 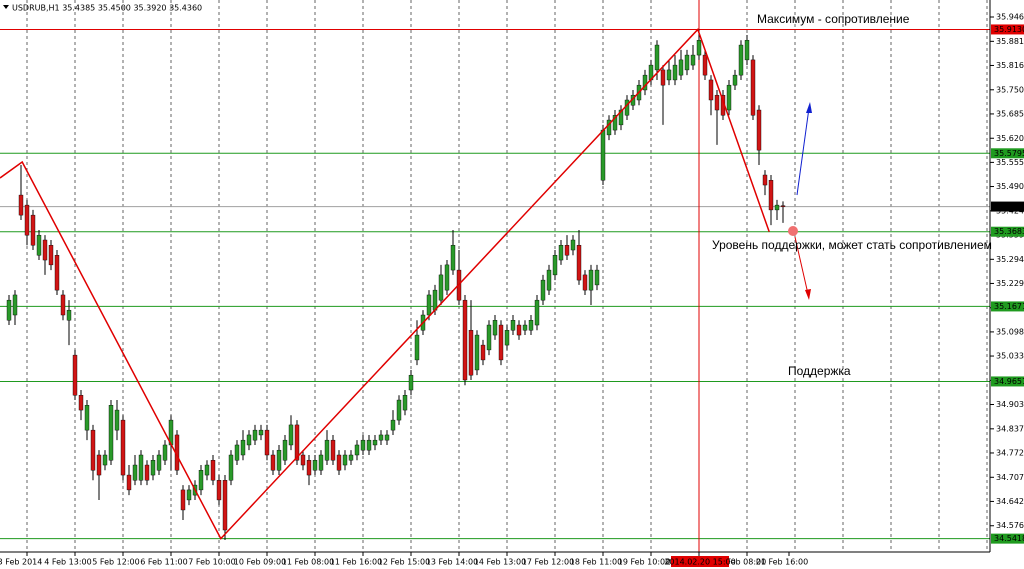 What do you see at coordinates (1010, 283) in the screenshot?
I see `y-tick-label: 35.2290` at bounding box center [1010, 283].